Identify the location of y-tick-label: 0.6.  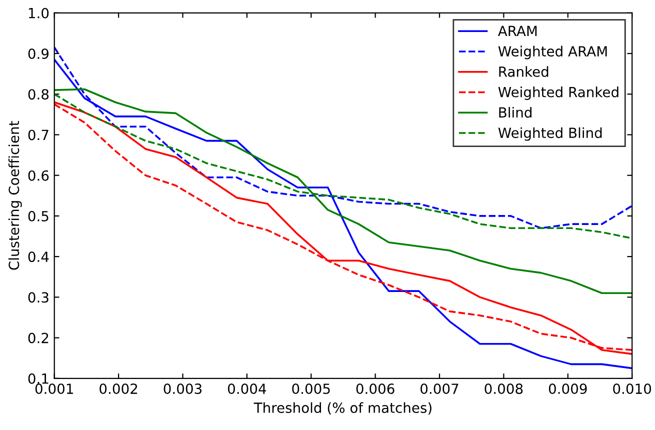
(38, 175).